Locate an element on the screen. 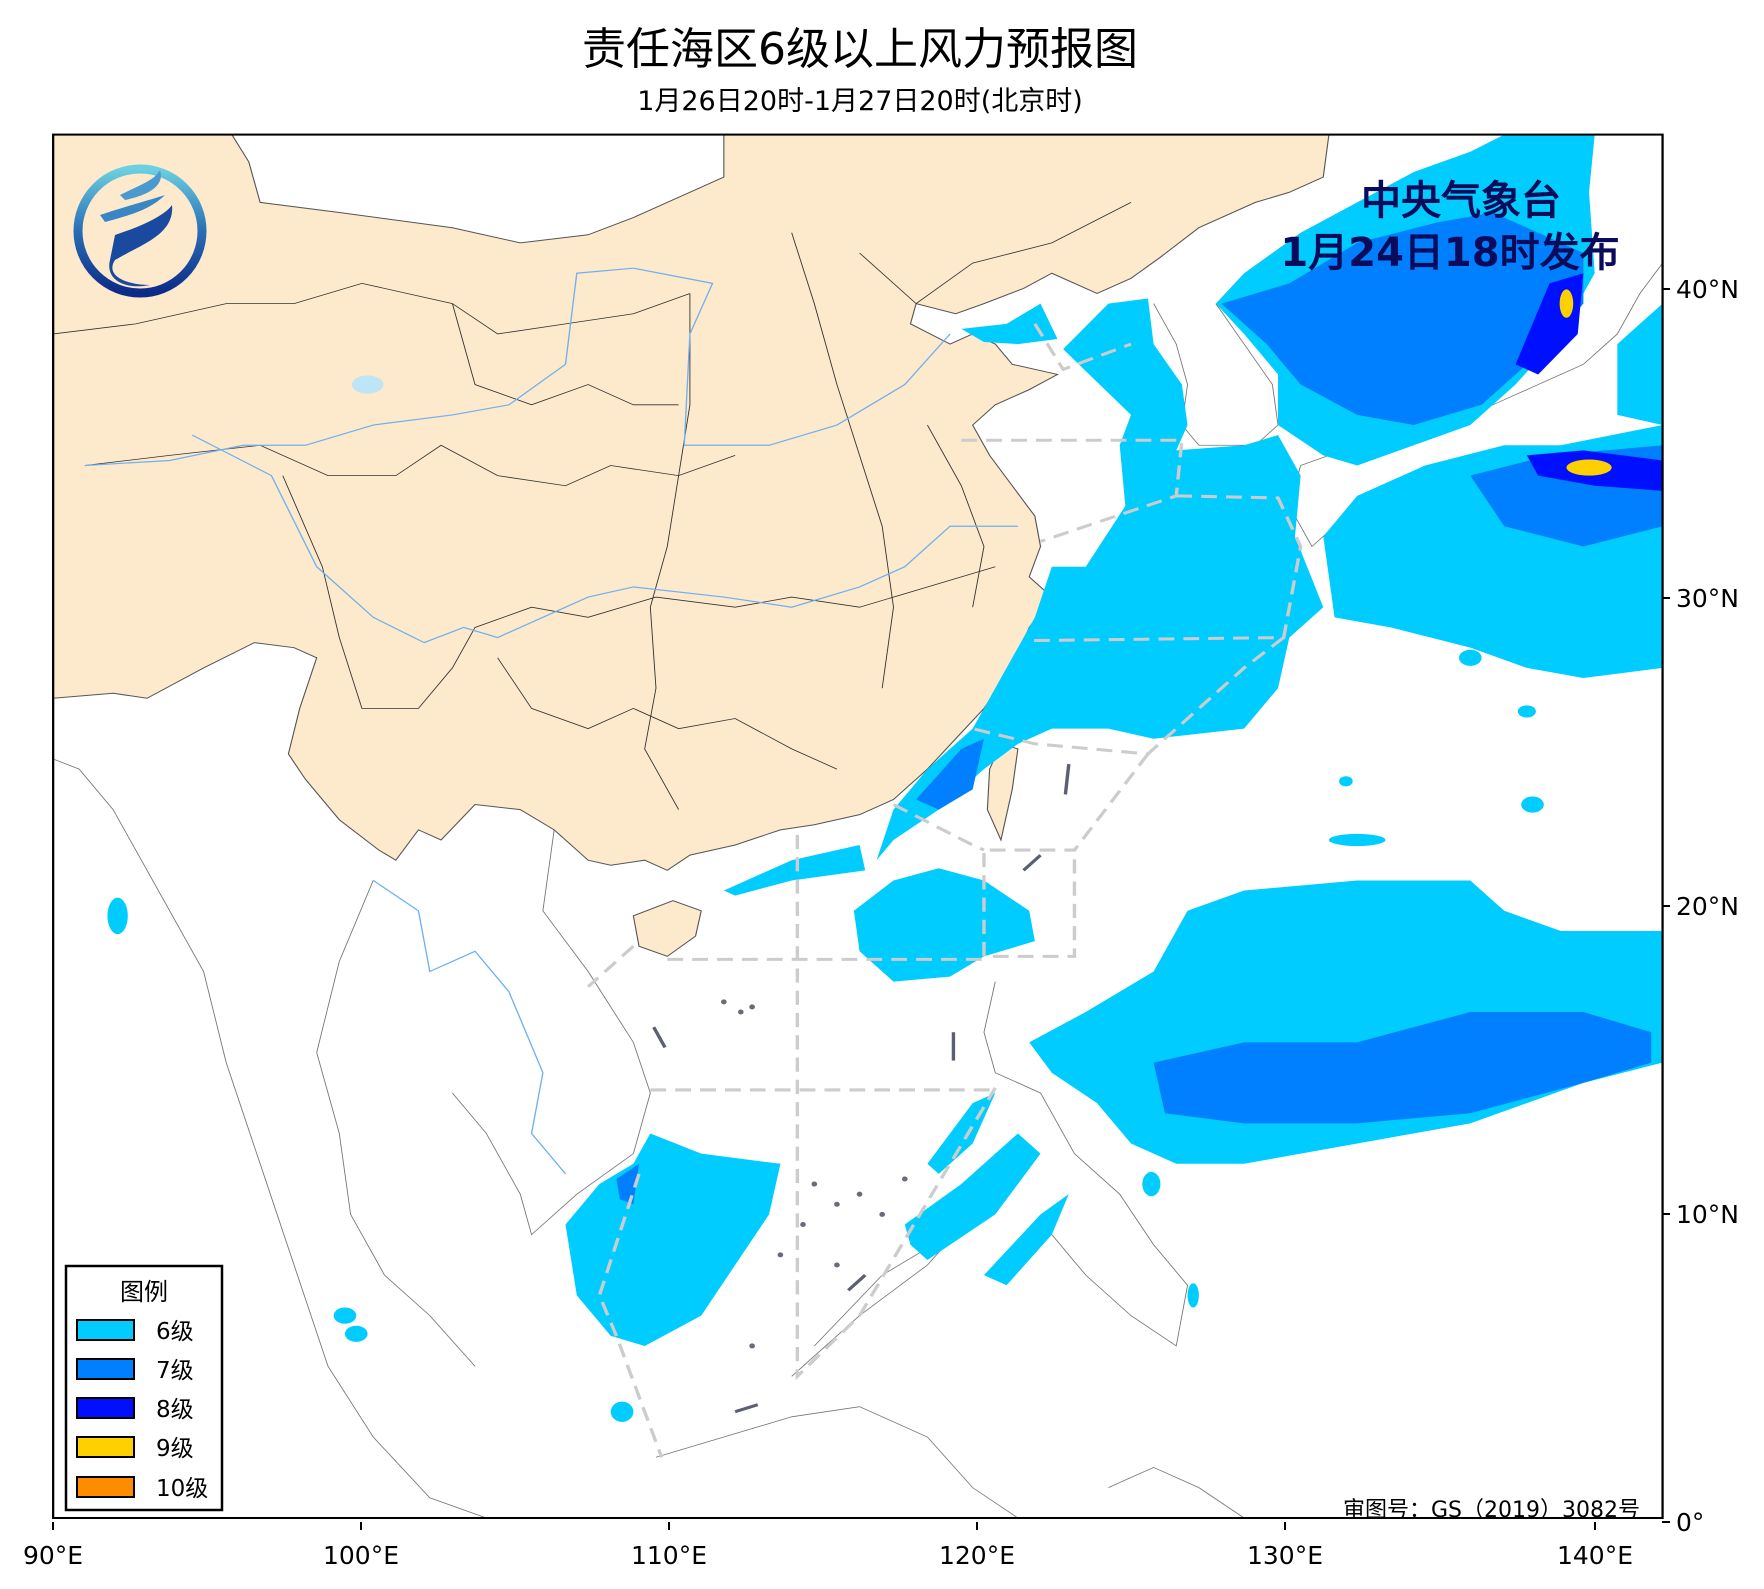 Image resolution: width=1764 pixels, height=1589 pixels. legend-label: 10级 is located at coordinates (182, 1489).